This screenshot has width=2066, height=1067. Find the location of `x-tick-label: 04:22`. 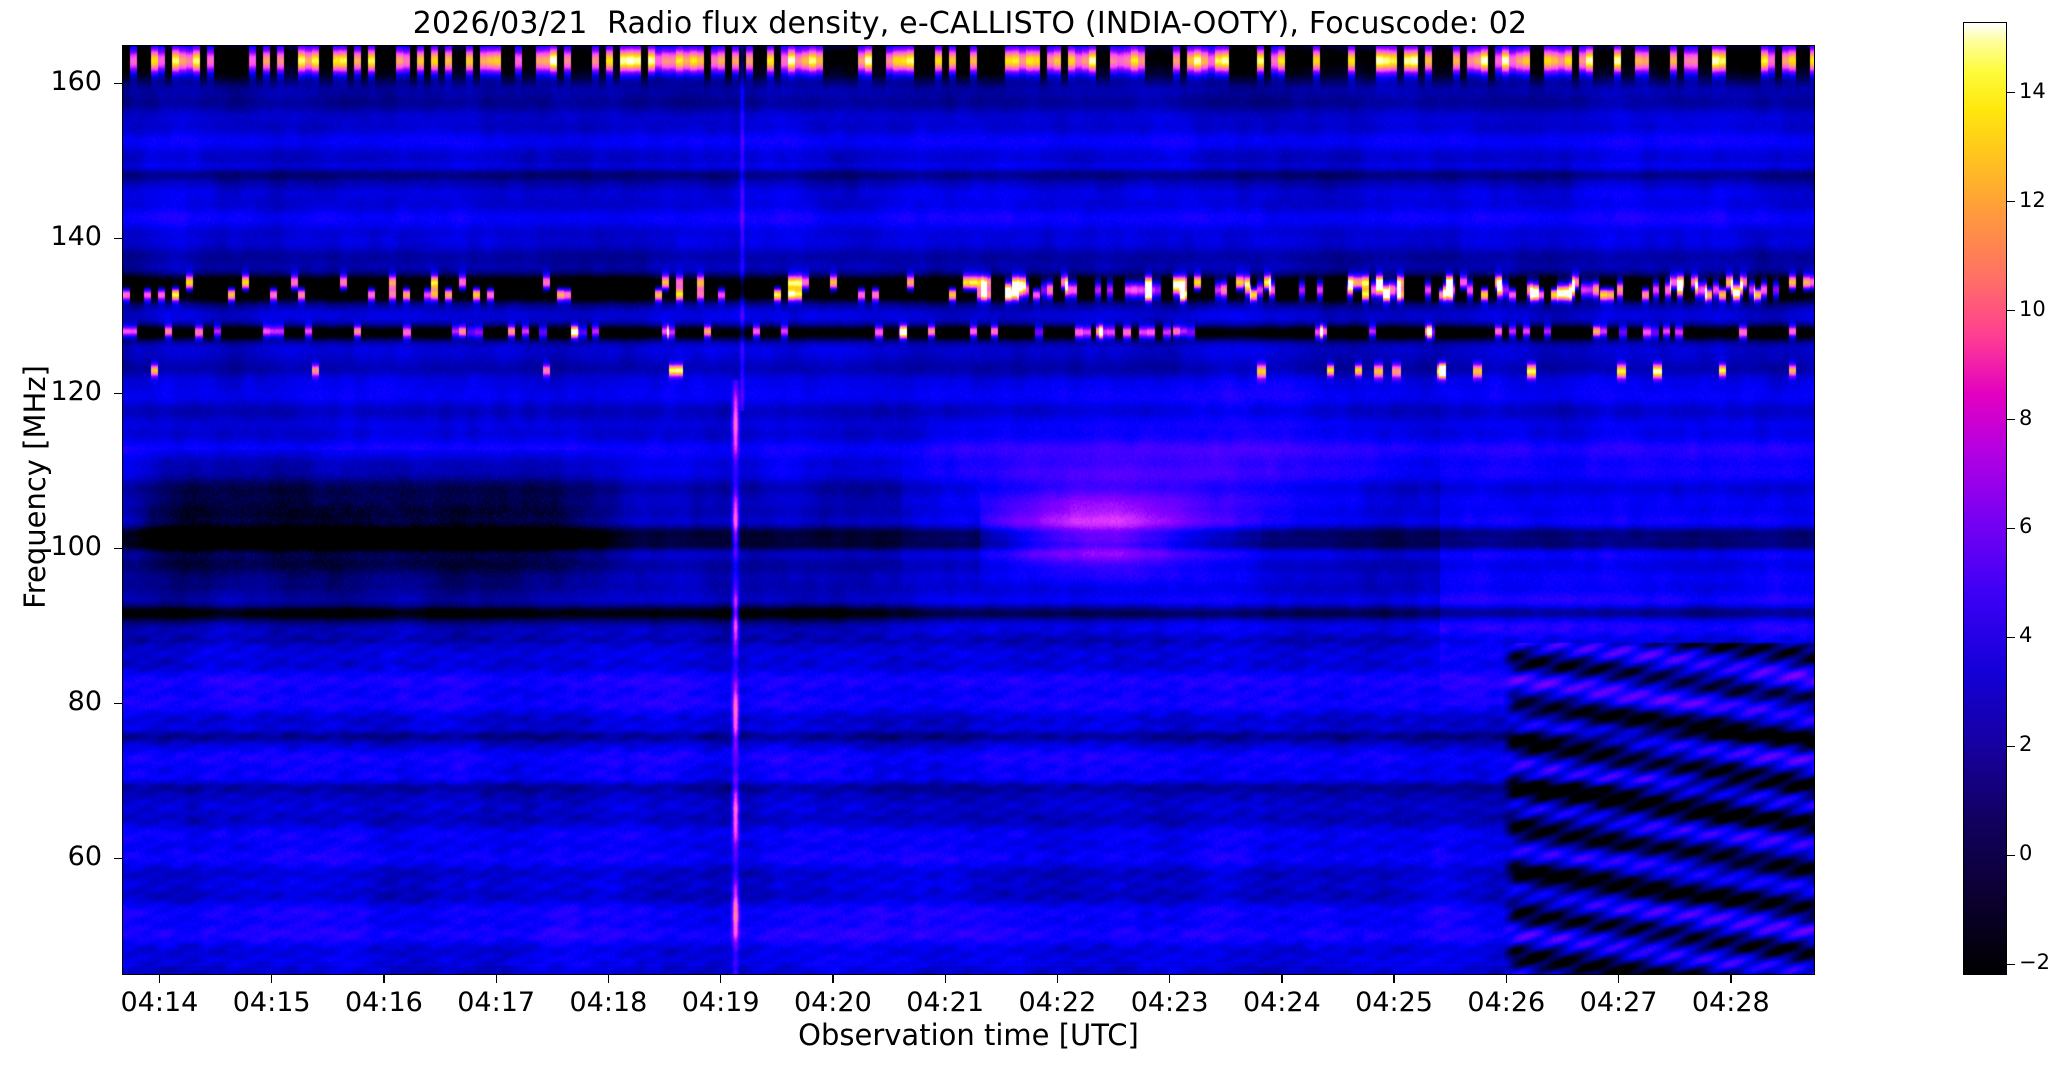

x-tick-label: 04:22 is located at coordinates (1057, 1002).